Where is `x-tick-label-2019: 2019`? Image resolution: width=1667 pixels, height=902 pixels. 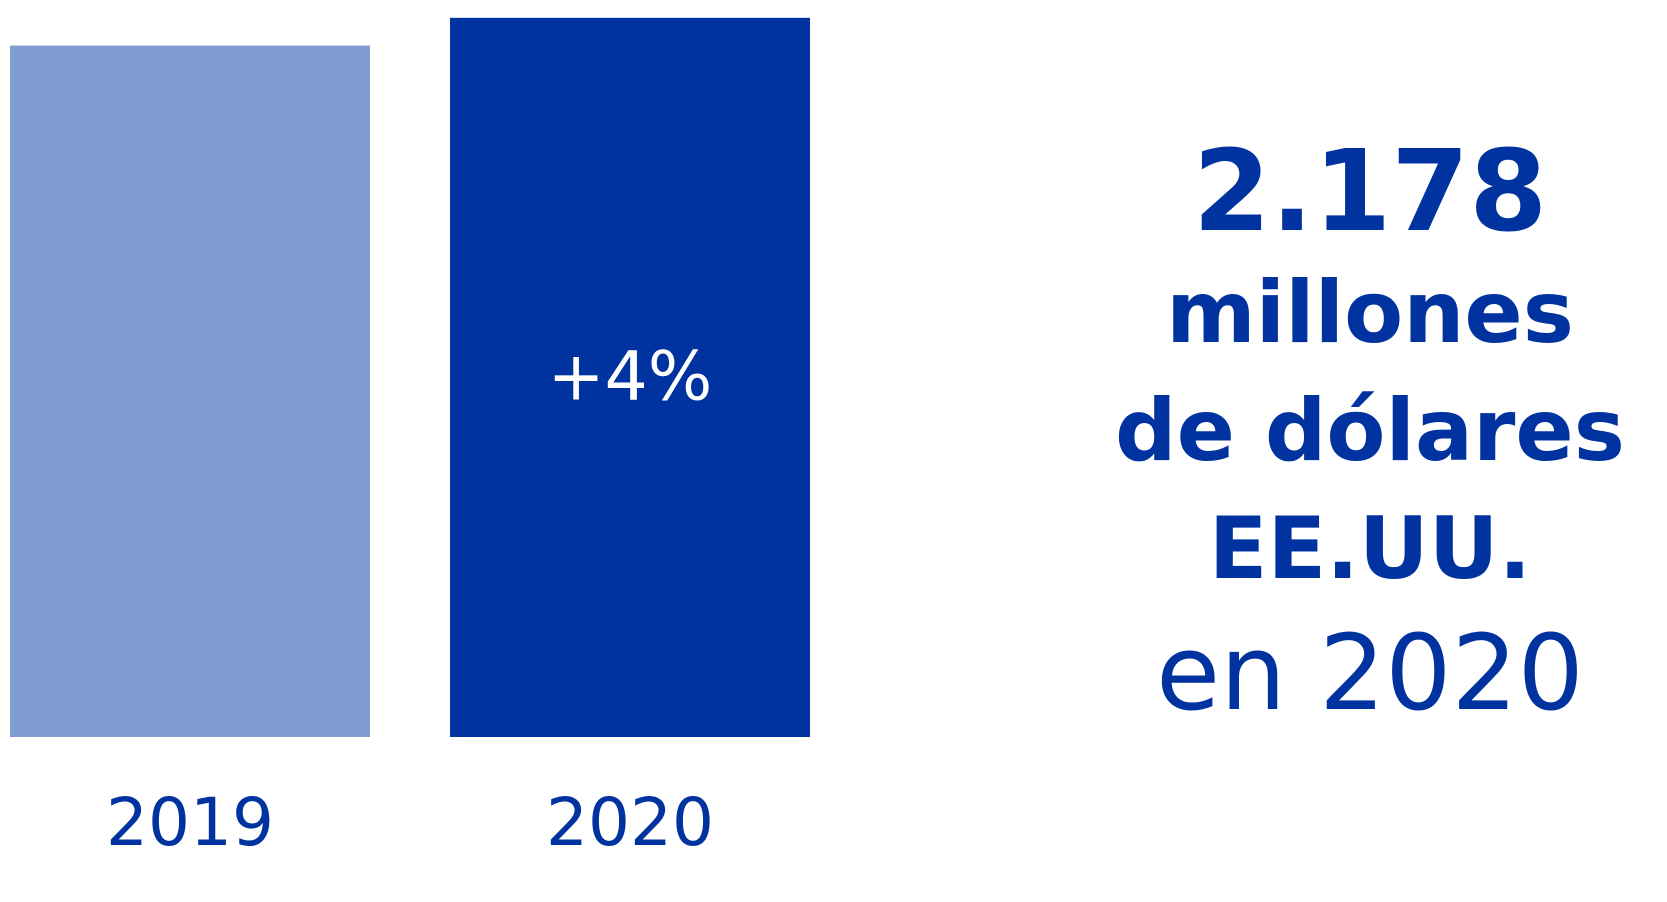 x-tick-label-2019: 2019 is located at coordinates (190, 822).